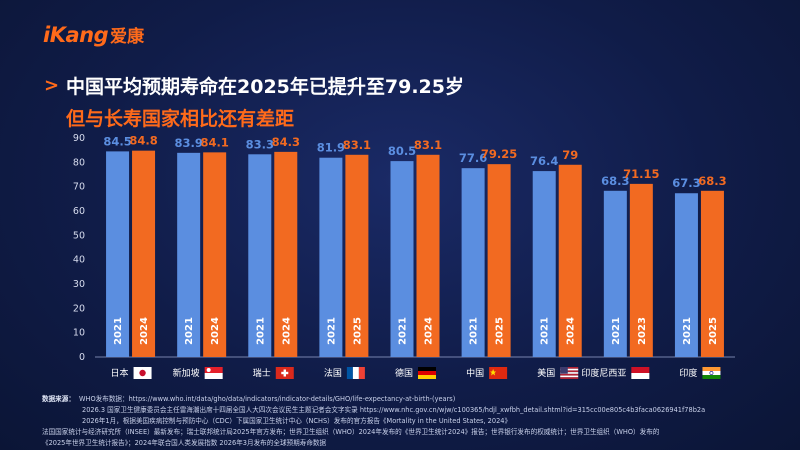 Image resolution: width=800 pixels, height=450 pixels. I want to click on data-label: 81.9, so click(331, 148).